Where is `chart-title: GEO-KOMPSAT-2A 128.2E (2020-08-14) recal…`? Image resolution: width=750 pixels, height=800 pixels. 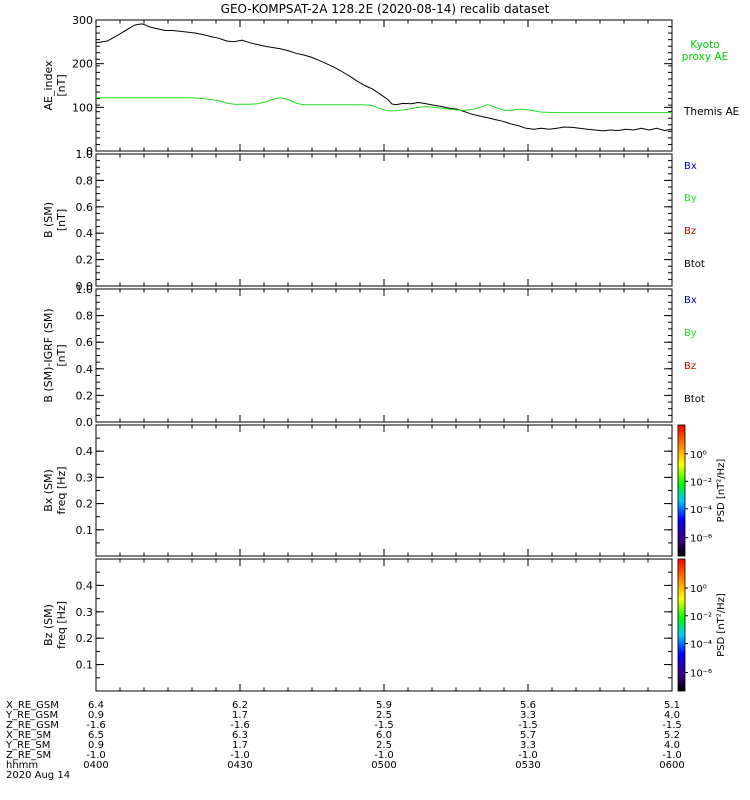 chart-title: GEO-KOMPSAT-2A 128.2E (2020-08-14) recal… is located at coordinates (385, 9).